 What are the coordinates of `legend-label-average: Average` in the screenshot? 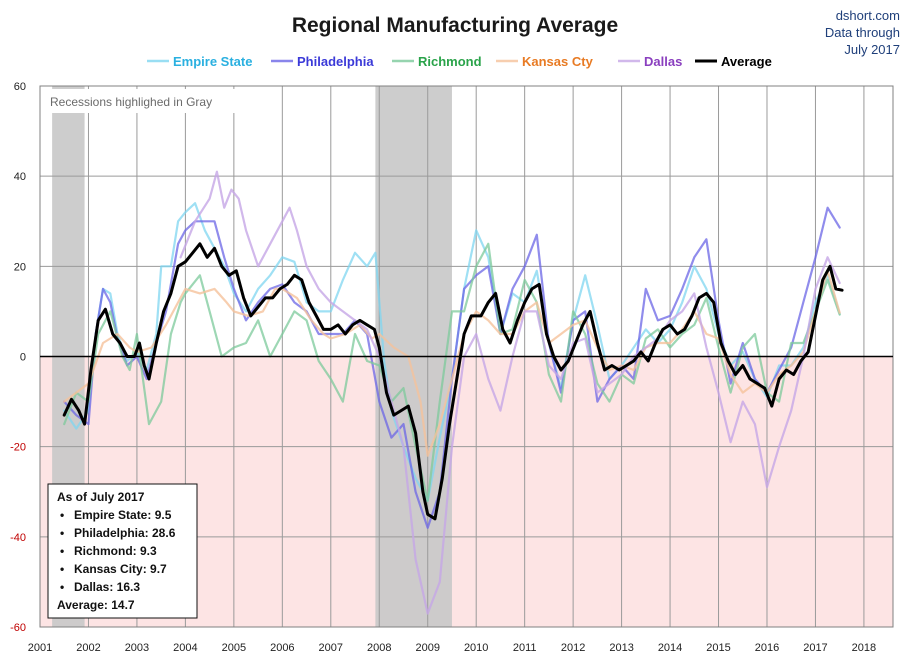 It's located at (746, 61).